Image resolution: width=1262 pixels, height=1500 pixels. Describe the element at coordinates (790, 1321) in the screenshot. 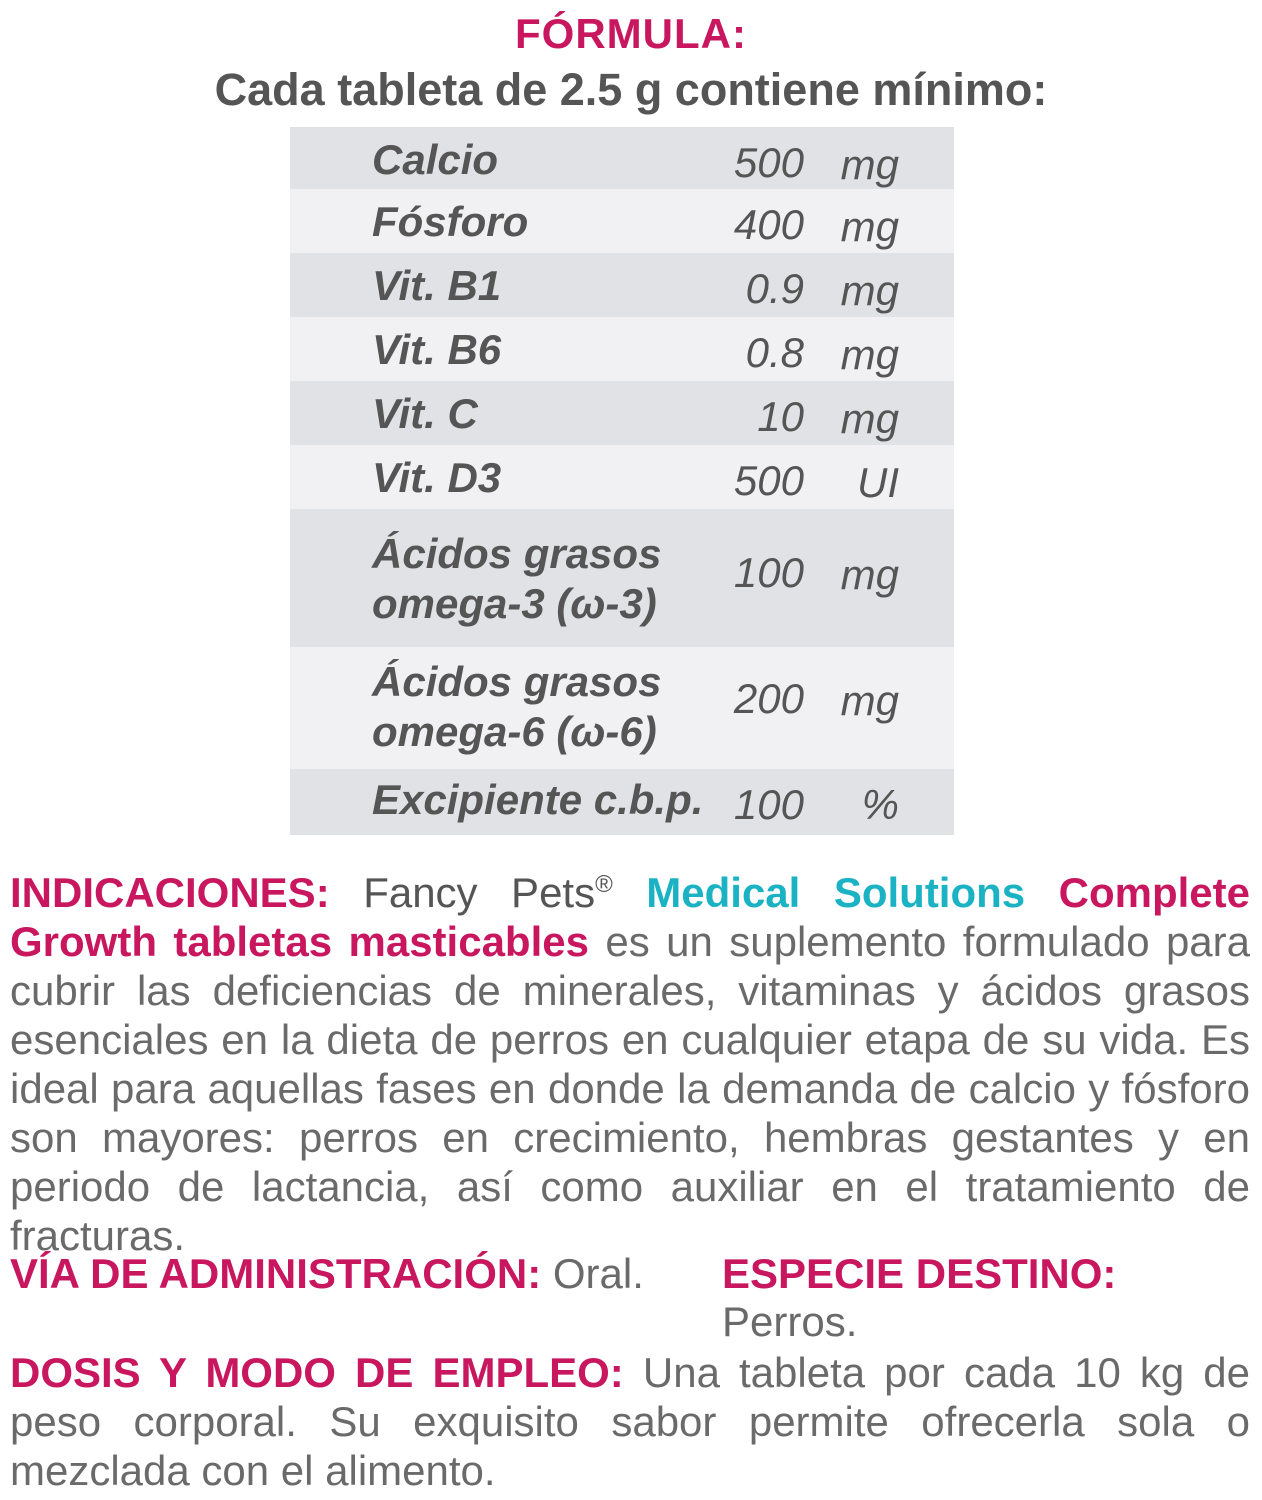

I see `especie-value: Perros.` at that location.